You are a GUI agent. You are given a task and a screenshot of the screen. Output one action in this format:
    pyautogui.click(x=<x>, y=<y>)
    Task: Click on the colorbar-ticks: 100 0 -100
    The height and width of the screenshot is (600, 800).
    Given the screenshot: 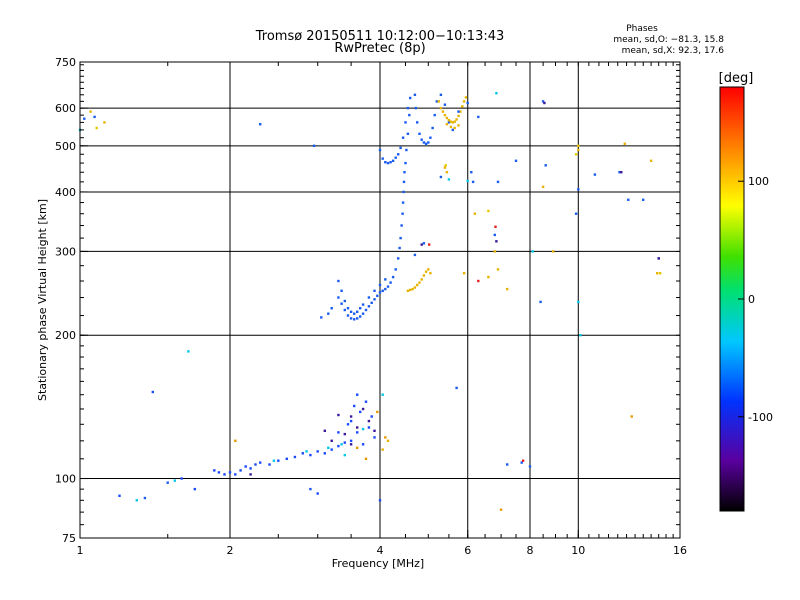 What is the action you would take?
    pyautogui.click(x=755, y=299)
    